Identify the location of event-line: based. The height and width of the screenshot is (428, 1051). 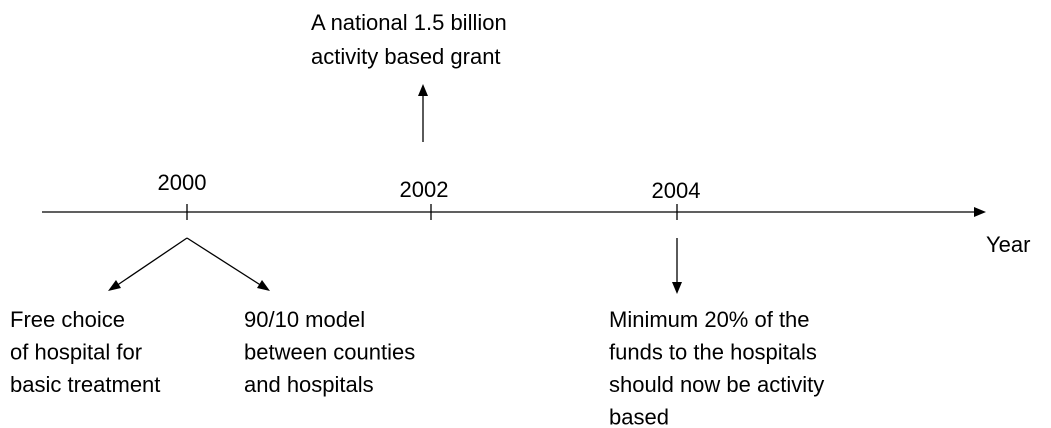
(639, 416).